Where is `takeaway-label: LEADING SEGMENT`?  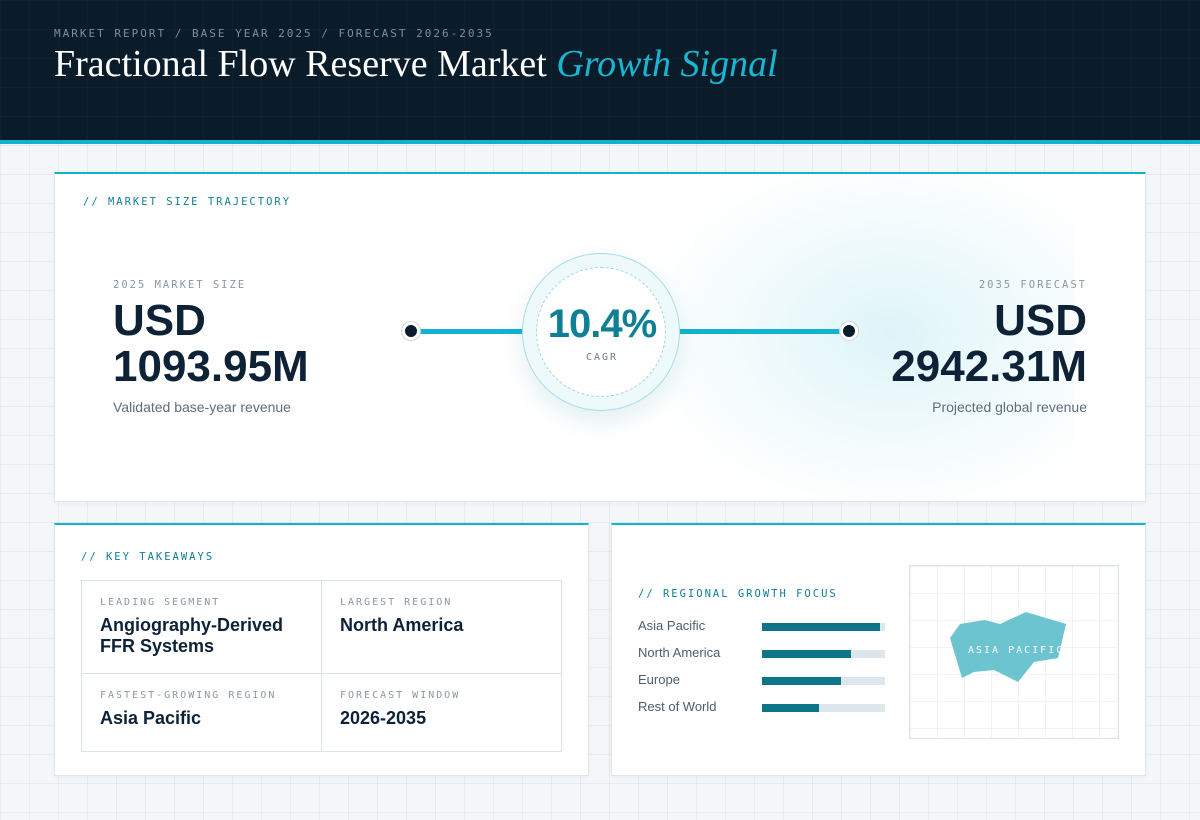
takeaway-label: LEADING SEGMENT is located at coordinates (160, 602).